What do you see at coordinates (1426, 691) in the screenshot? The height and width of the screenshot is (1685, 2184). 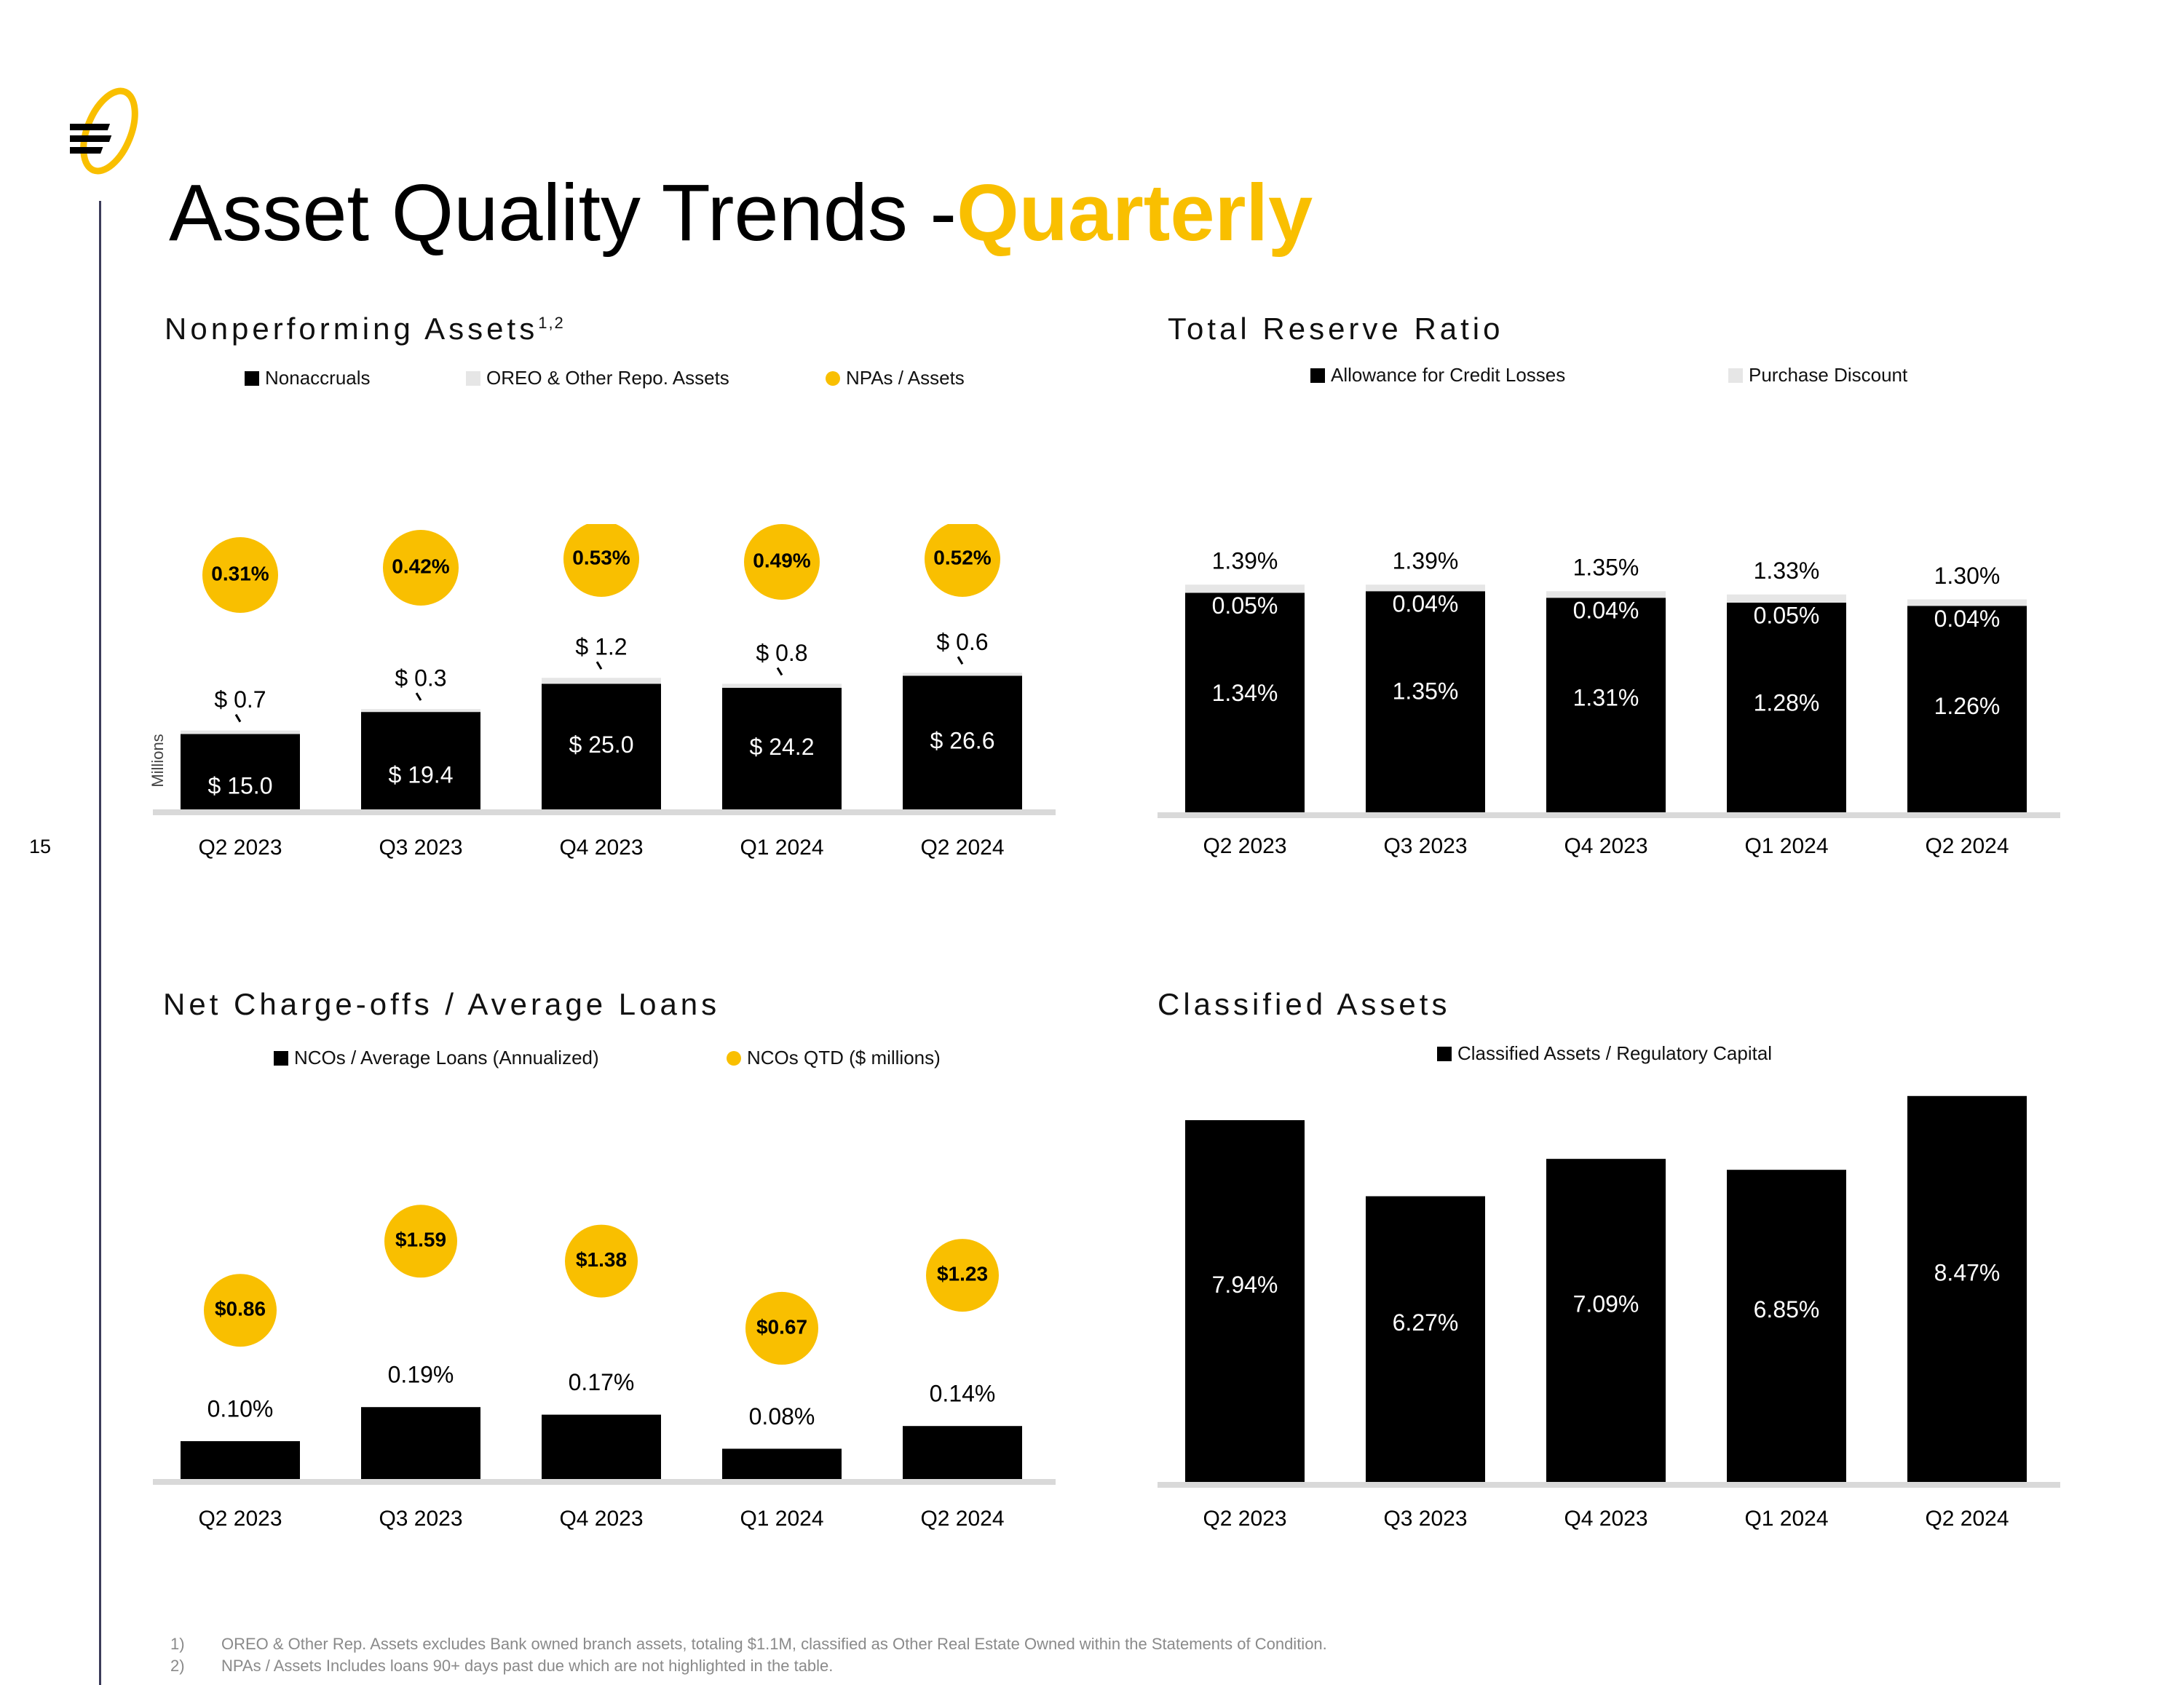 I see `allowance-data-label: 1.35%` at bounding box center [1426, 691].